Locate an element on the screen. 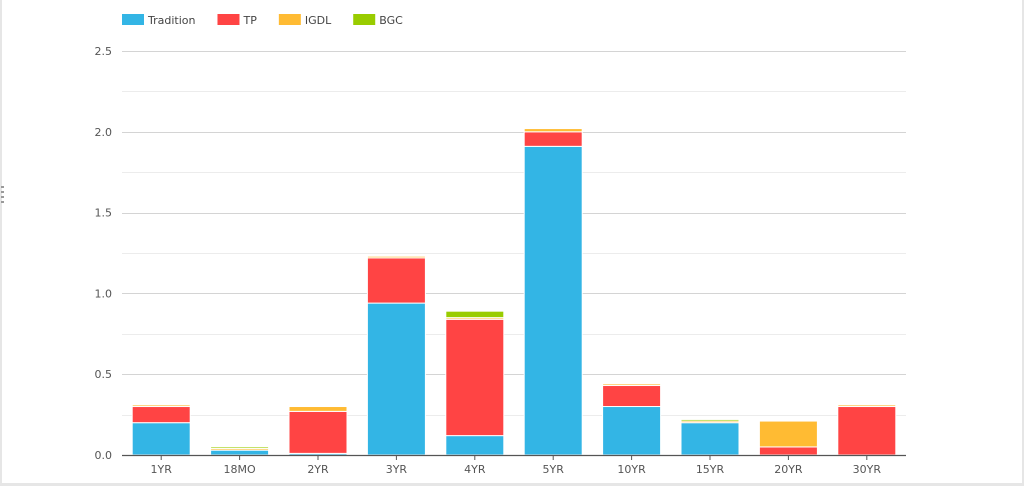 Image resolution: width=1024 pixels, height=486 pixels. legend-label: Tradition is located at coordinates (171, 20).